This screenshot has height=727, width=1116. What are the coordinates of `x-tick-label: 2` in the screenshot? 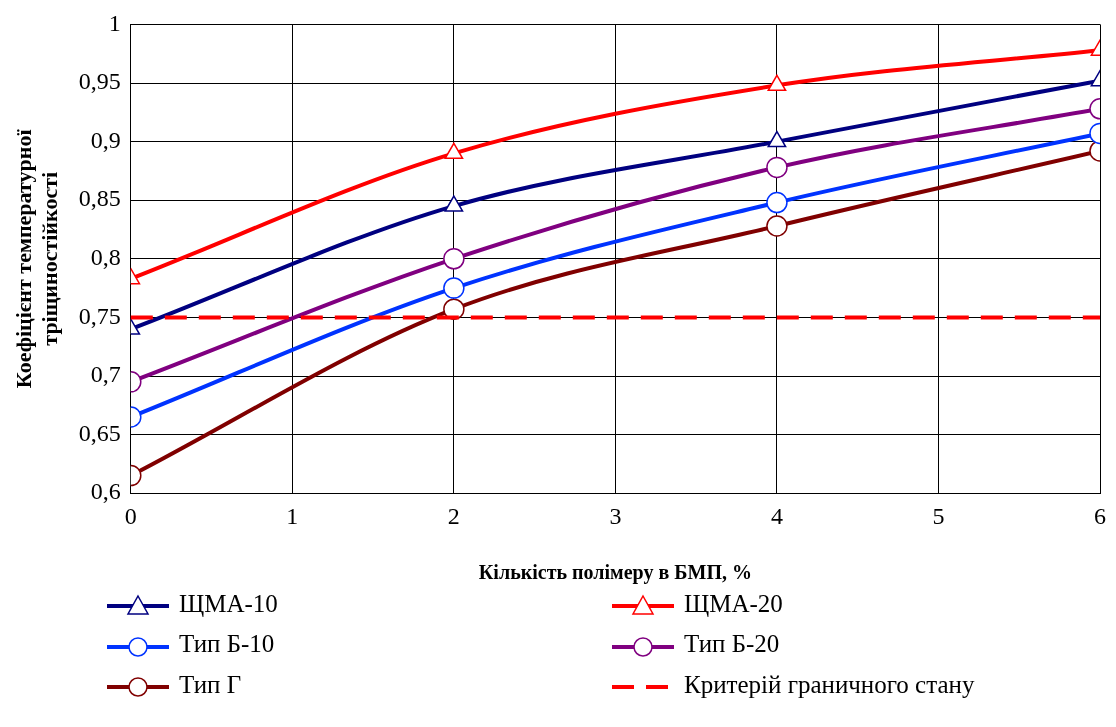 It's located at (453, 515).